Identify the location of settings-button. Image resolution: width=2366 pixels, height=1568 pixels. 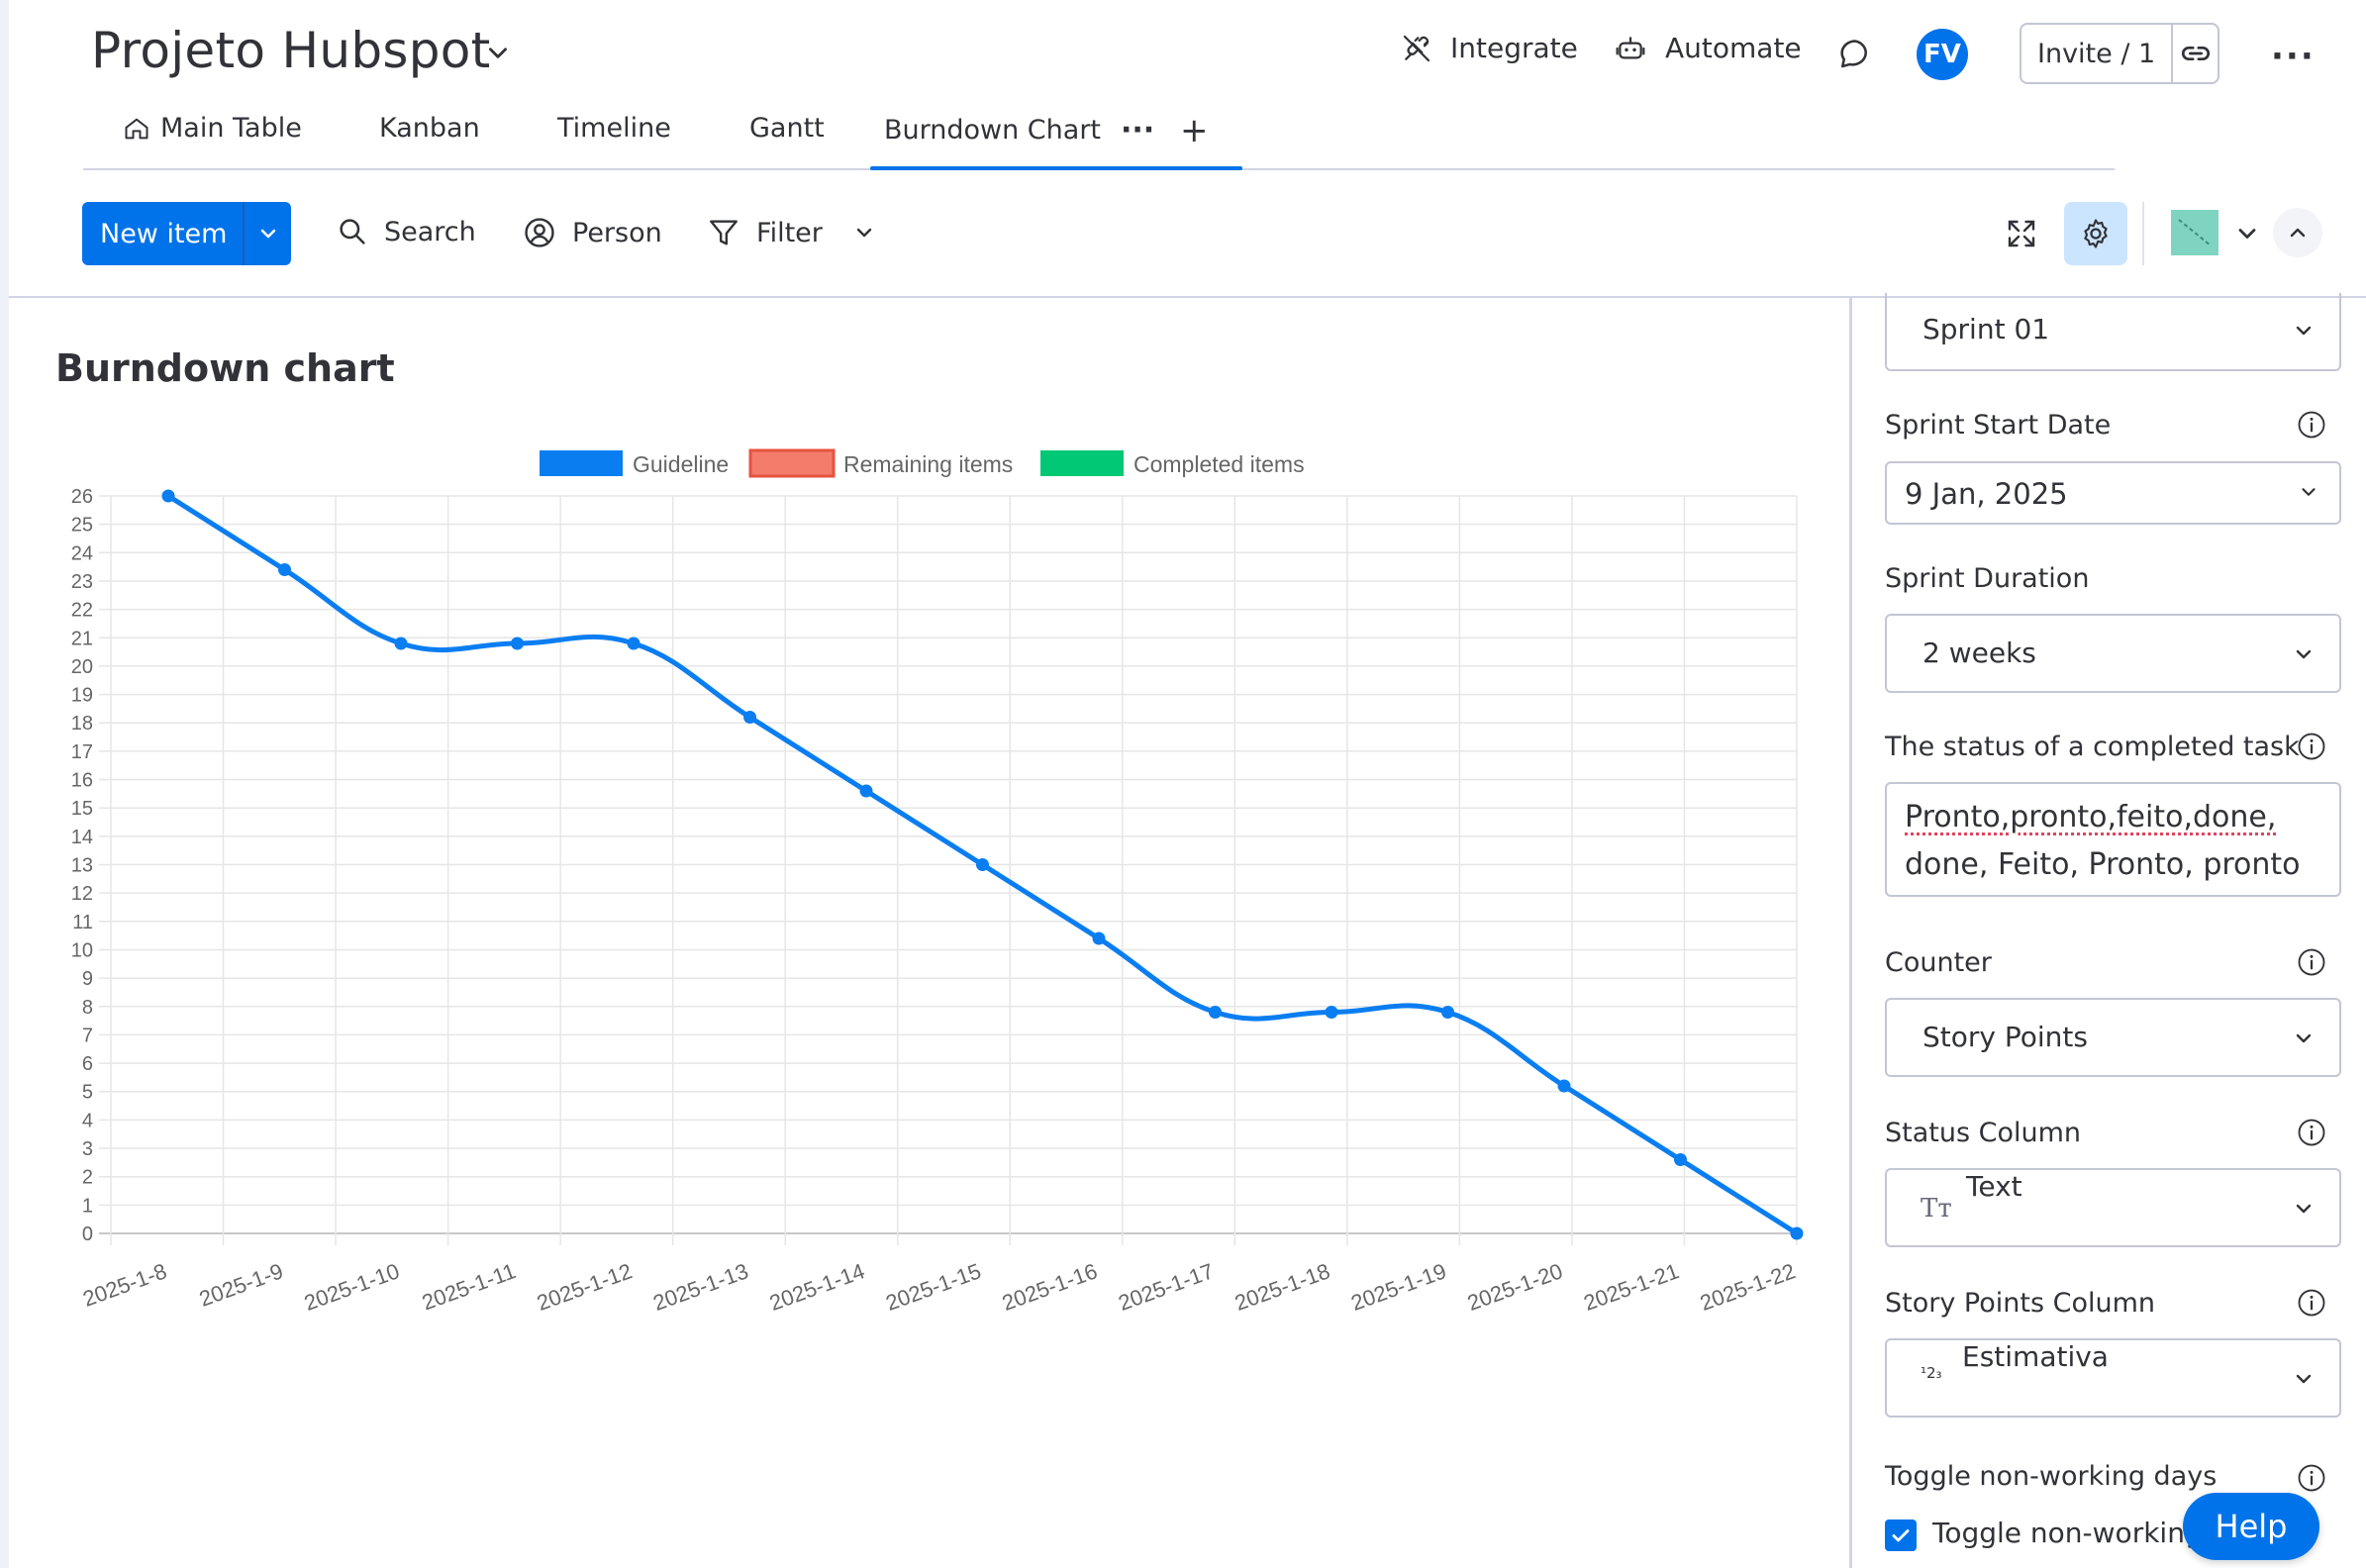
(2095, 233).